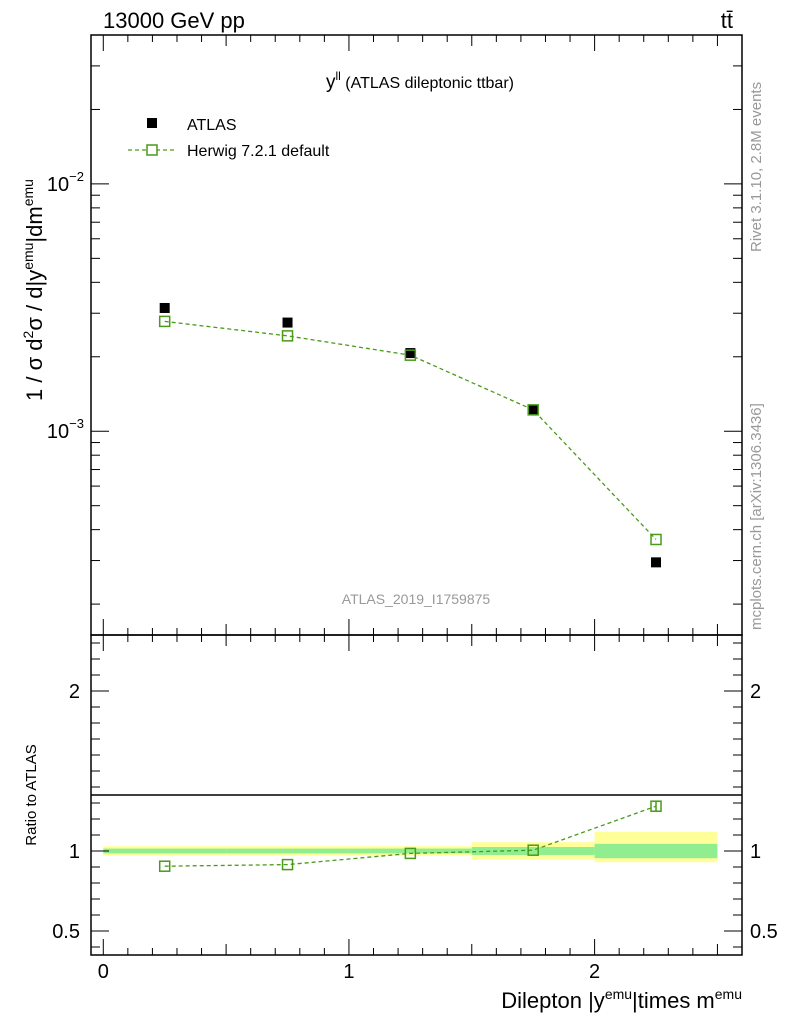 This screenshot has width=786, height=1024. I want to click on herwig-line-ratio, so click(410, 836).